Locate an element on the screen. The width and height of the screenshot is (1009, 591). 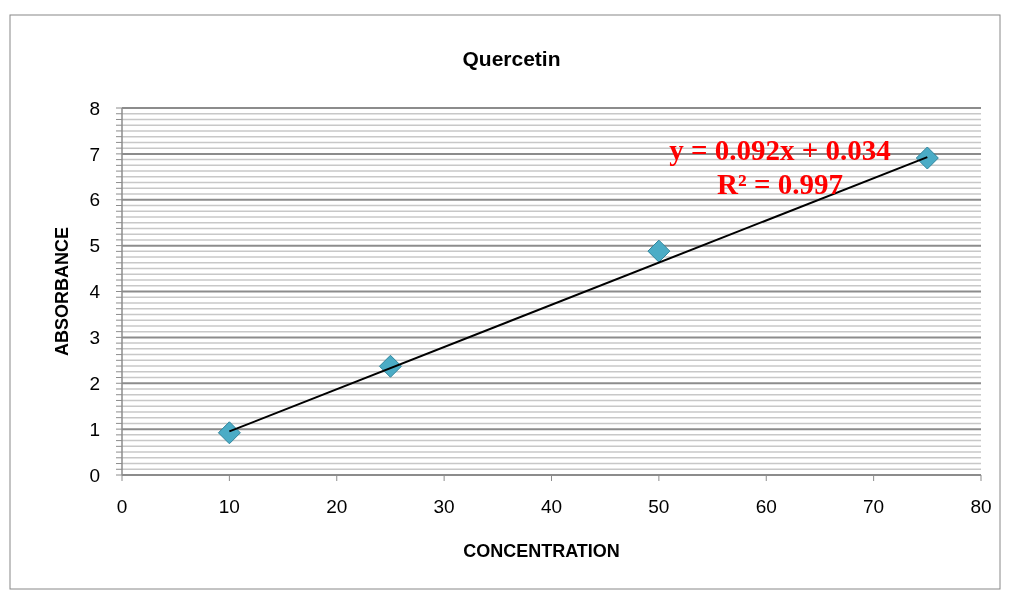
y-tick-label: 2 is located at coordinates (94, 383).